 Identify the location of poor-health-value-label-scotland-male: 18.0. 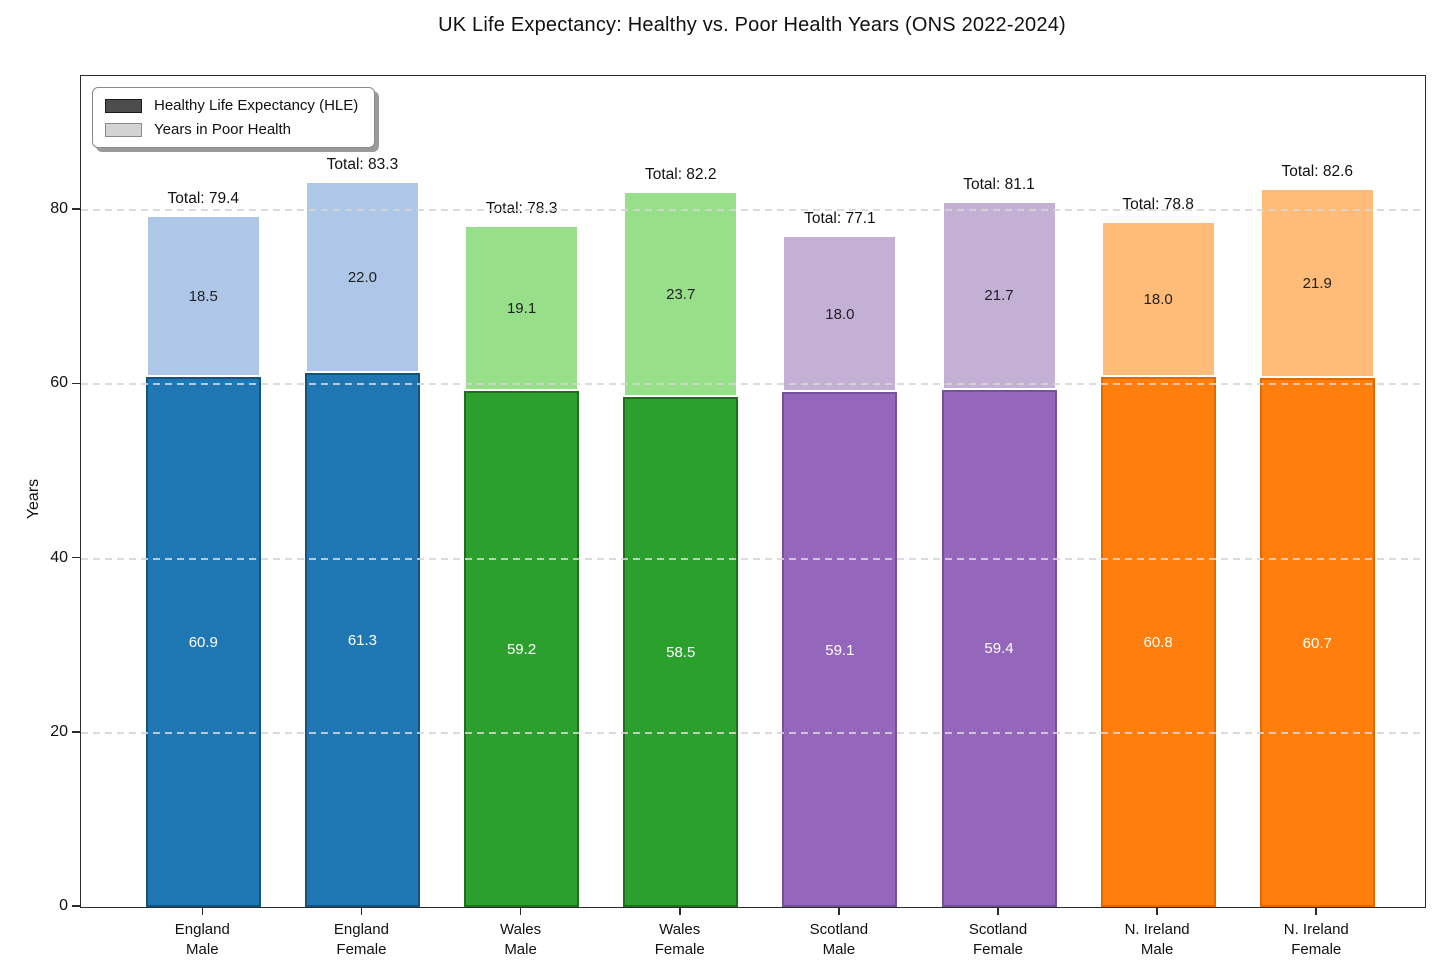
(840, 314).